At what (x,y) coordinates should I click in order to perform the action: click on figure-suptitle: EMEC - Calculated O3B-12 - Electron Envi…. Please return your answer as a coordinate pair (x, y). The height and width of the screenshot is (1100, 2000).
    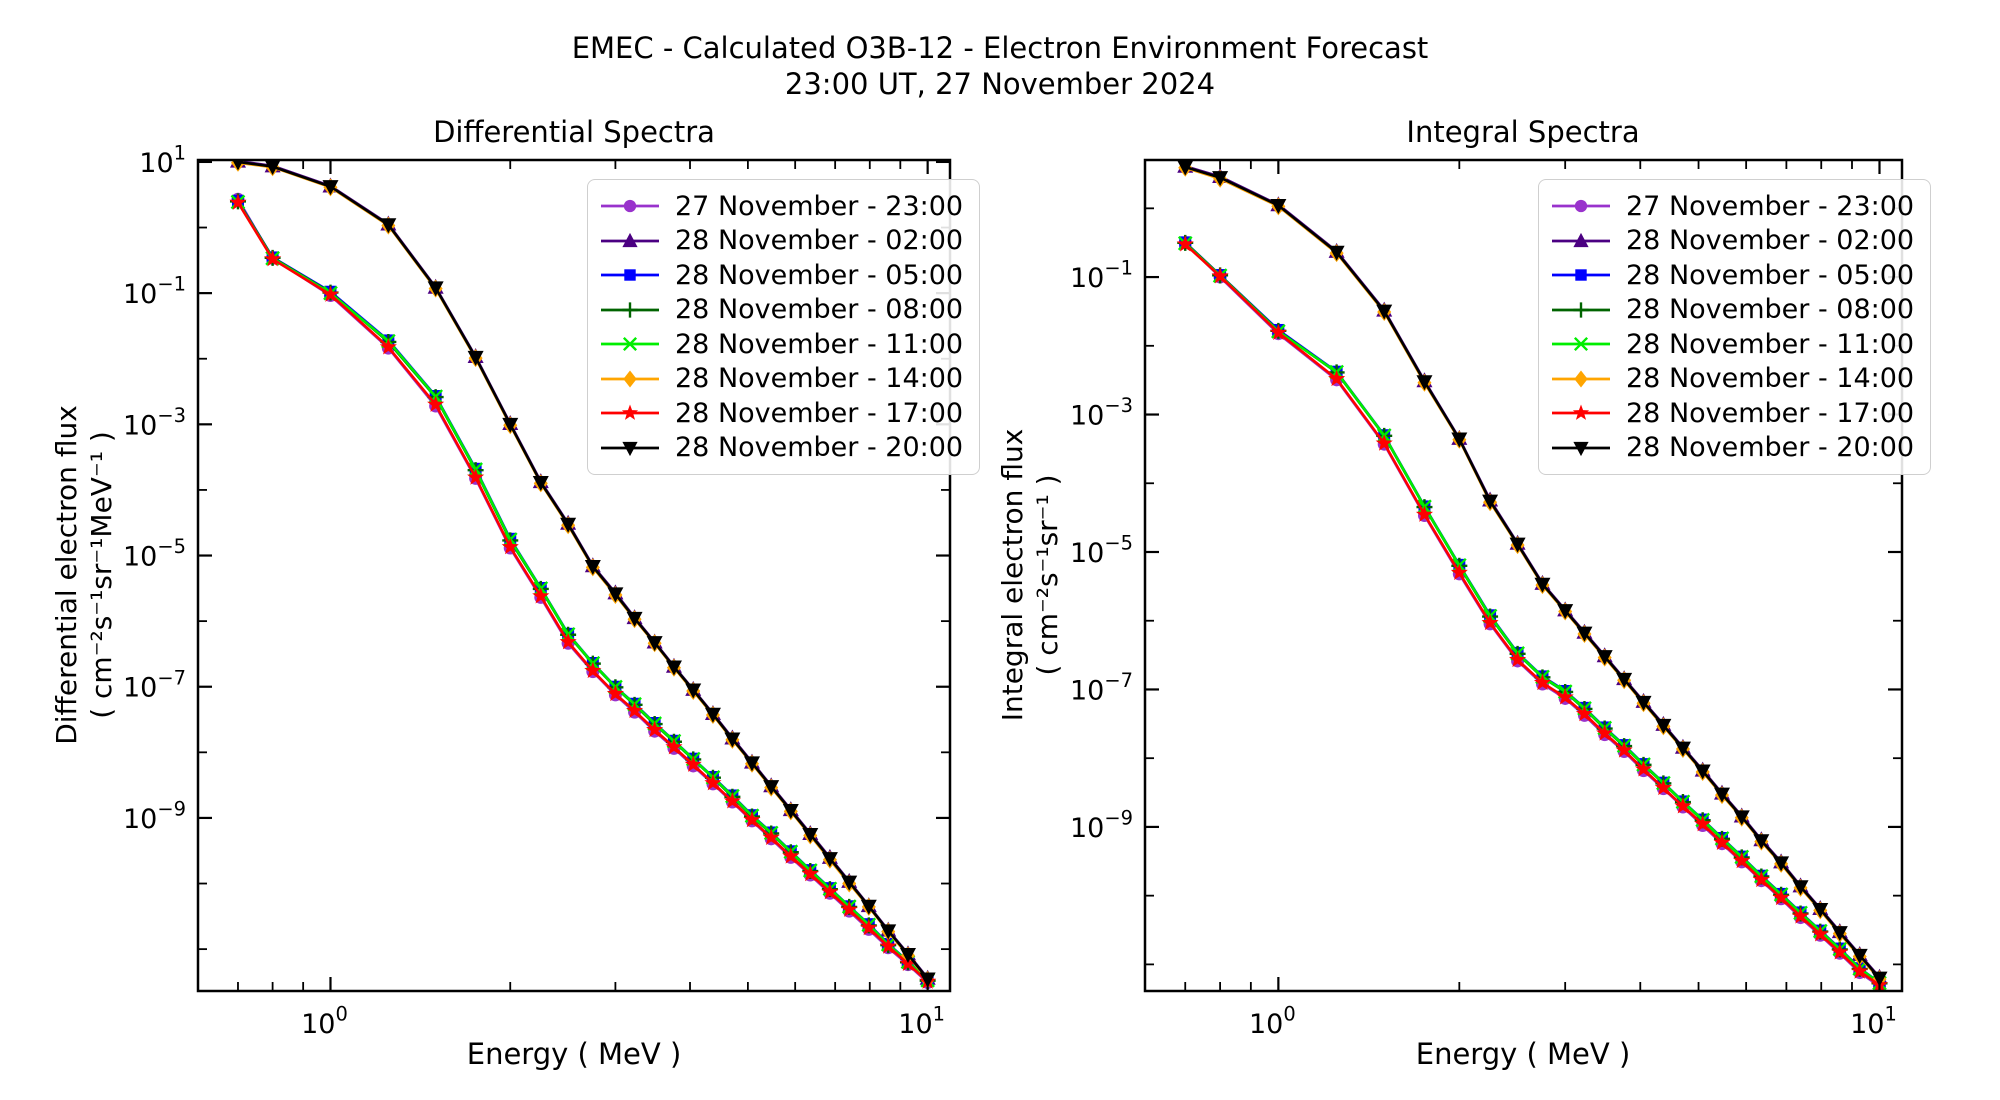
    Looking at the image, I should click on (1000, 66).